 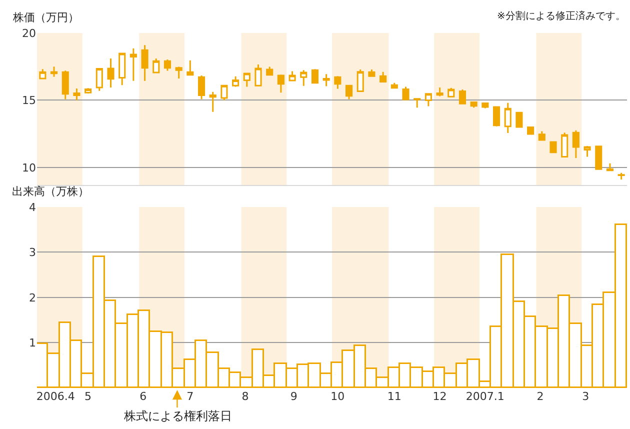 What do you see at coordinates (177, 416) in the screenshot?
I see `annotation: 株式による権利落日` at bounding box center [177, 416].